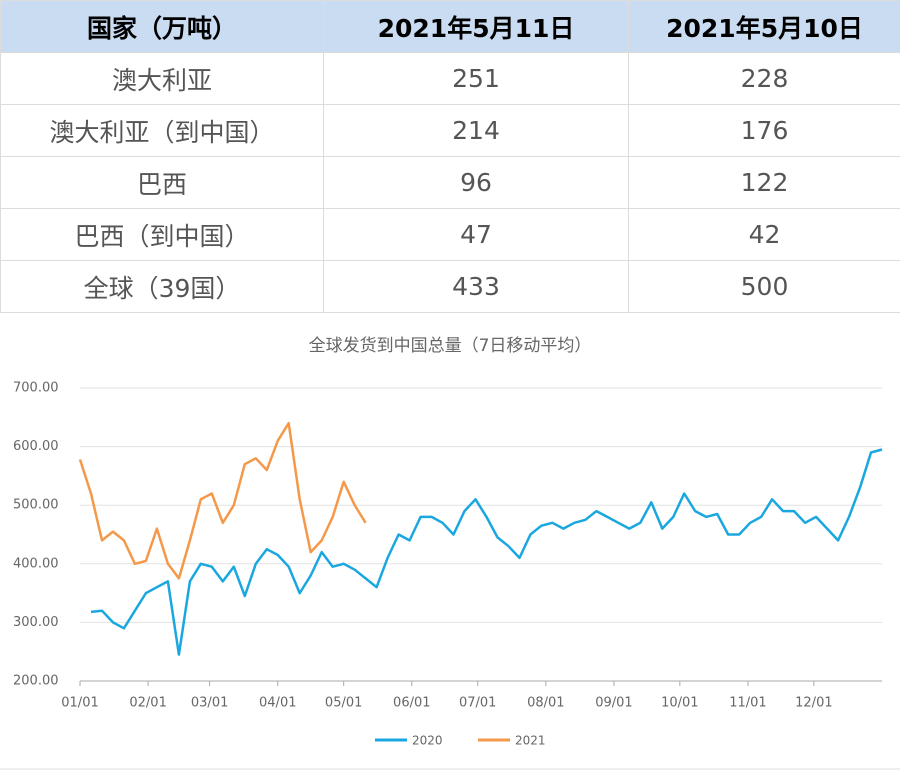 This screenshot has width=900, height=773. I want to click on legend-label: 2020, so click(427, 741).